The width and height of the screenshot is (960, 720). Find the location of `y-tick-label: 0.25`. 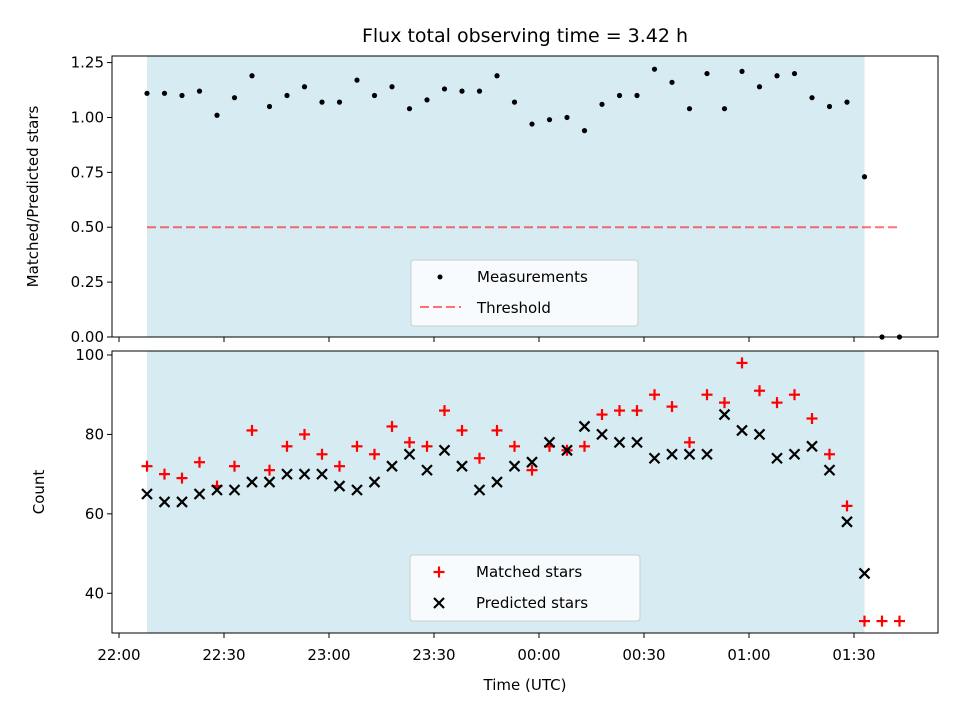

y-tick-label: 0.25 is located at coordinates (87, 282).